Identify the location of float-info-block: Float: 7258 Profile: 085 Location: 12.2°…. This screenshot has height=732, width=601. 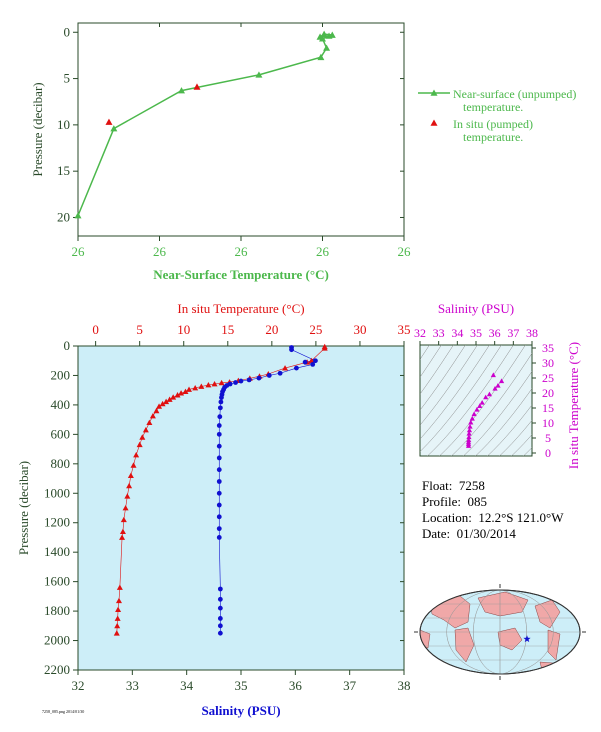
(492, 510).